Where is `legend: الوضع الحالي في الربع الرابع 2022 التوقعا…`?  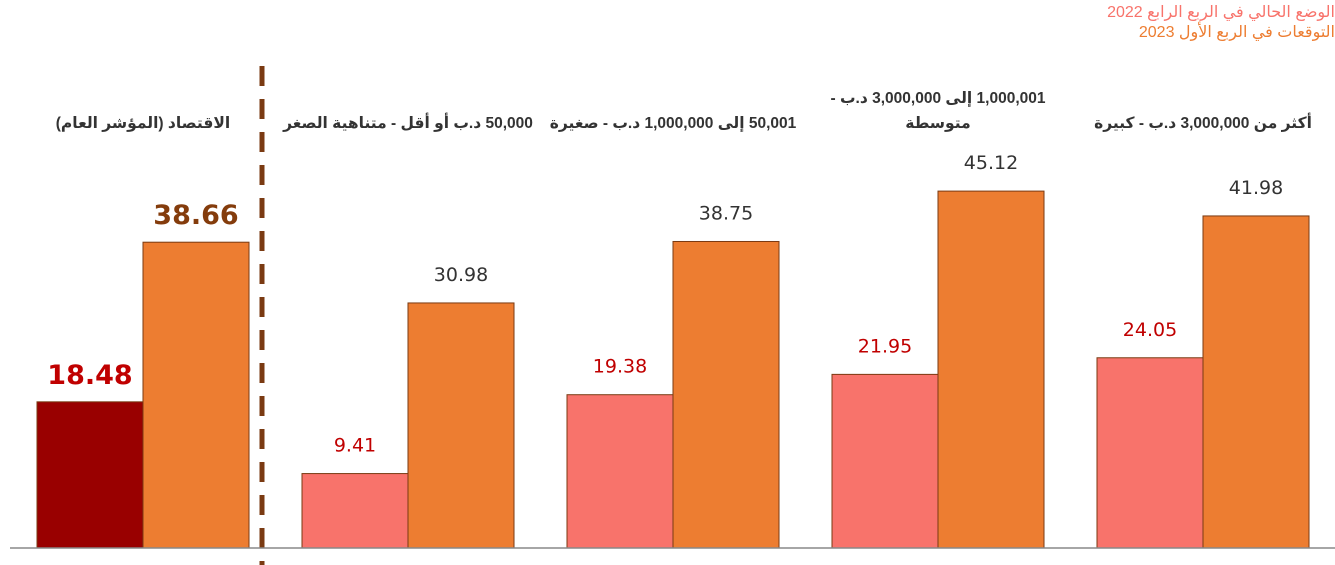 legend: الوضع الحالي في الربع الرابع 2022 التوقعا… is located at coordinates (667, 21).